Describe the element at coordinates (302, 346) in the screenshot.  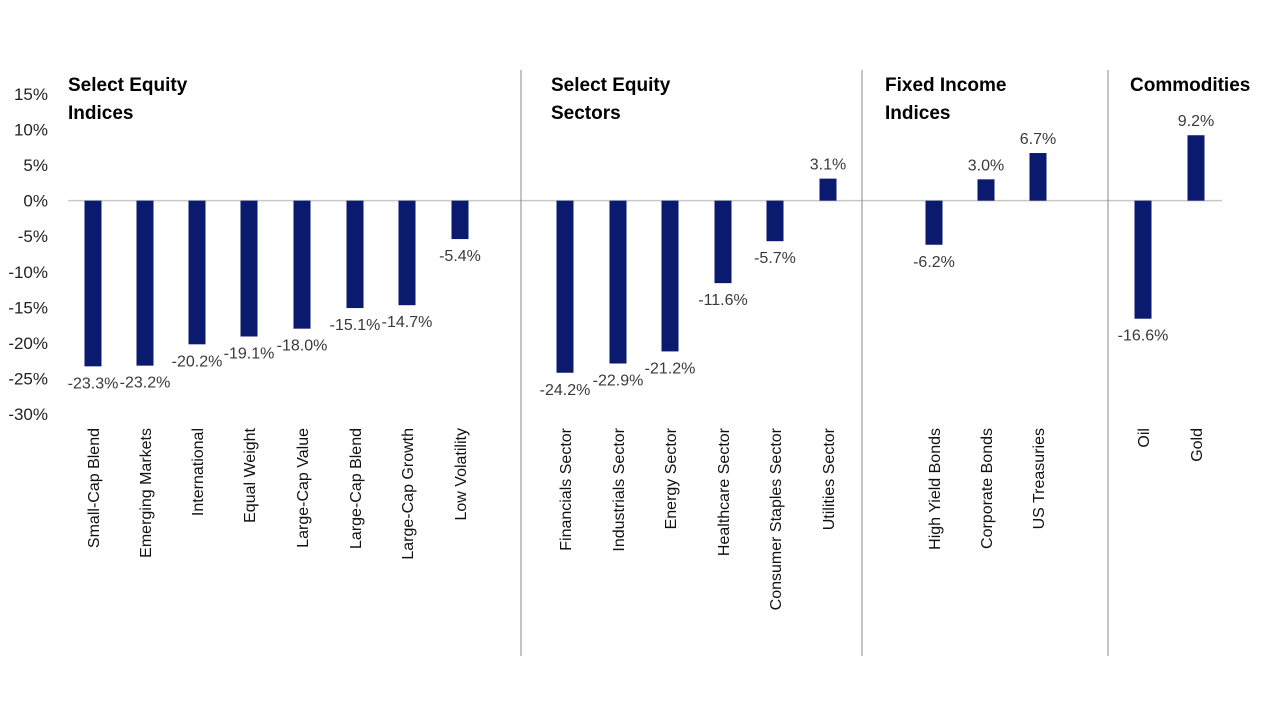
I see `data-label: -18.0%` at that location.